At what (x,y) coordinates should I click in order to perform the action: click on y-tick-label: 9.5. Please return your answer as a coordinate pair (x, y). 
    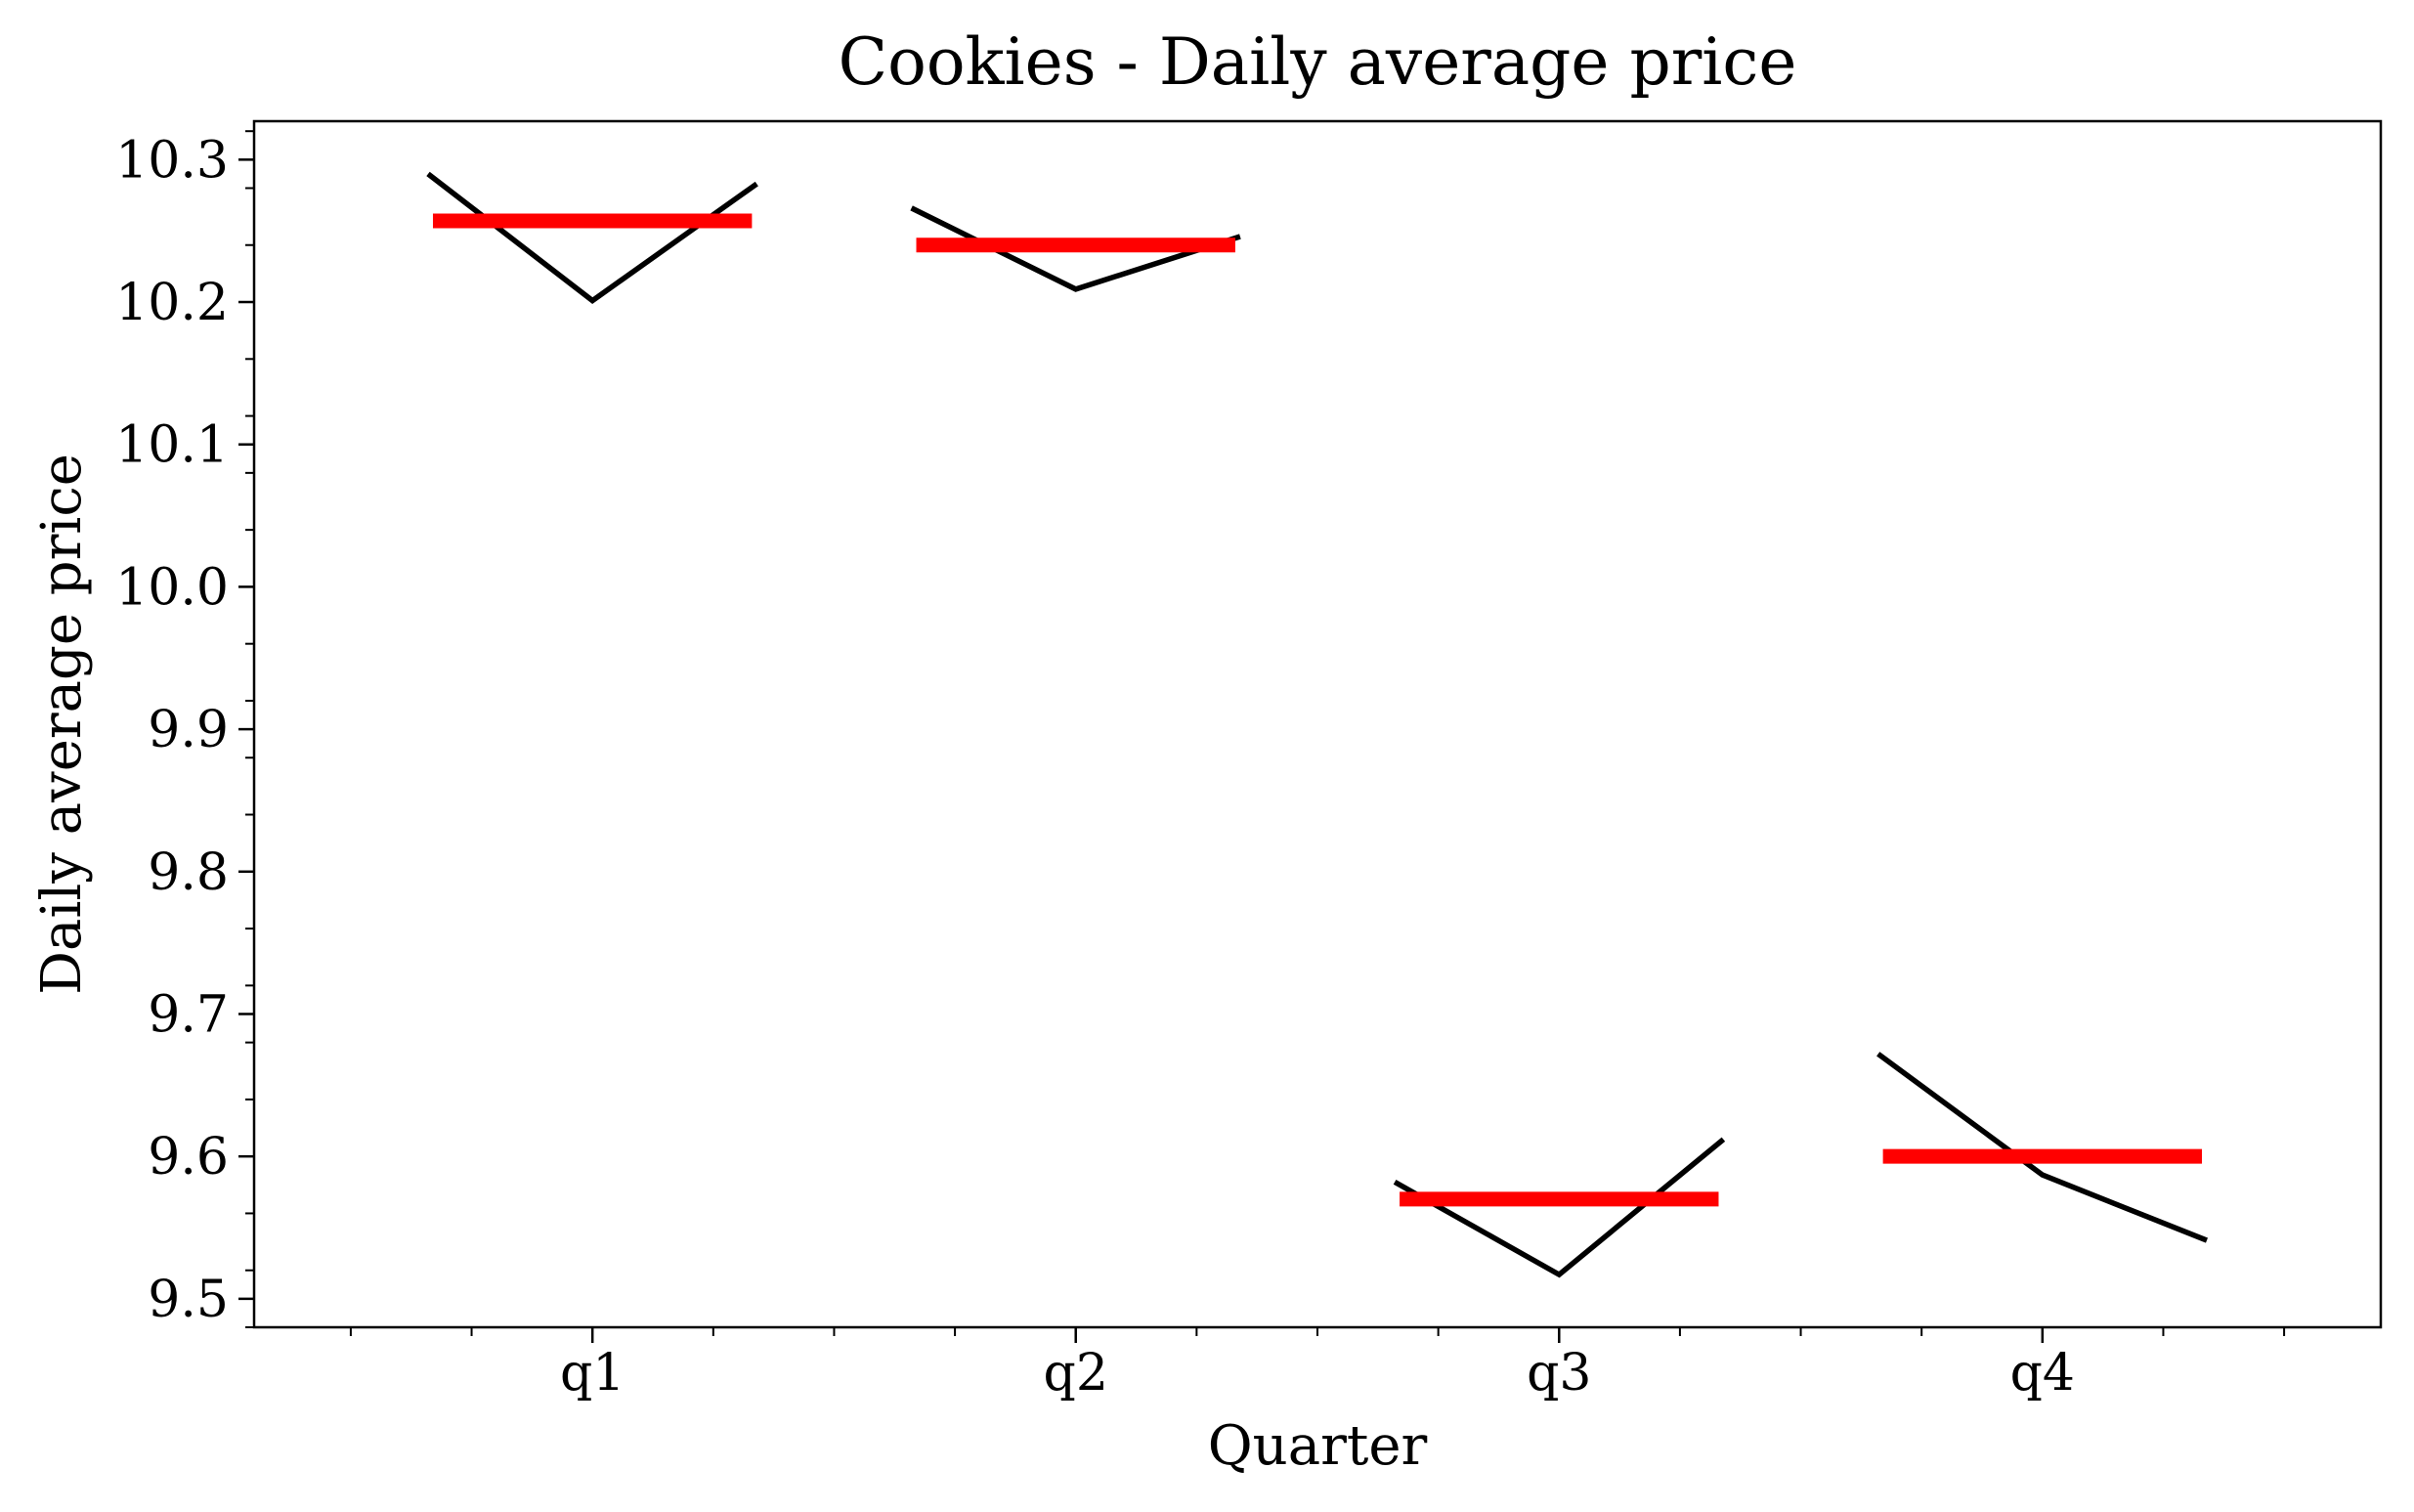
    Looking at the image, I should click on (188, 1300).